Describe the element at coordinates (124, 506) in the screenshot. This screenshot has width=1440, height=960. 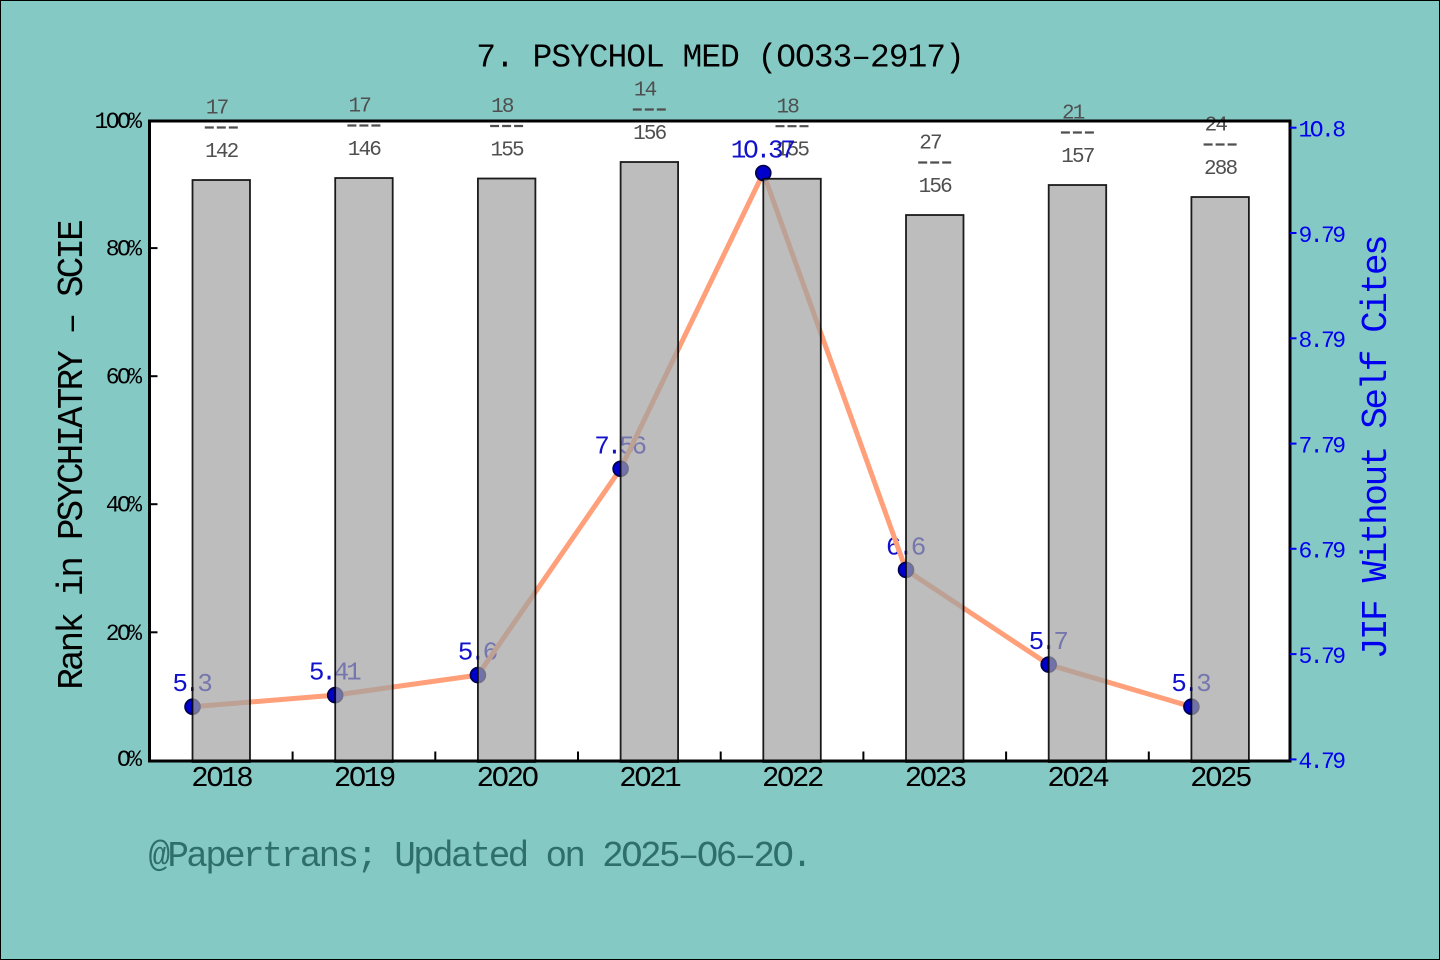
I see `svg-text: 4O%` at that location.